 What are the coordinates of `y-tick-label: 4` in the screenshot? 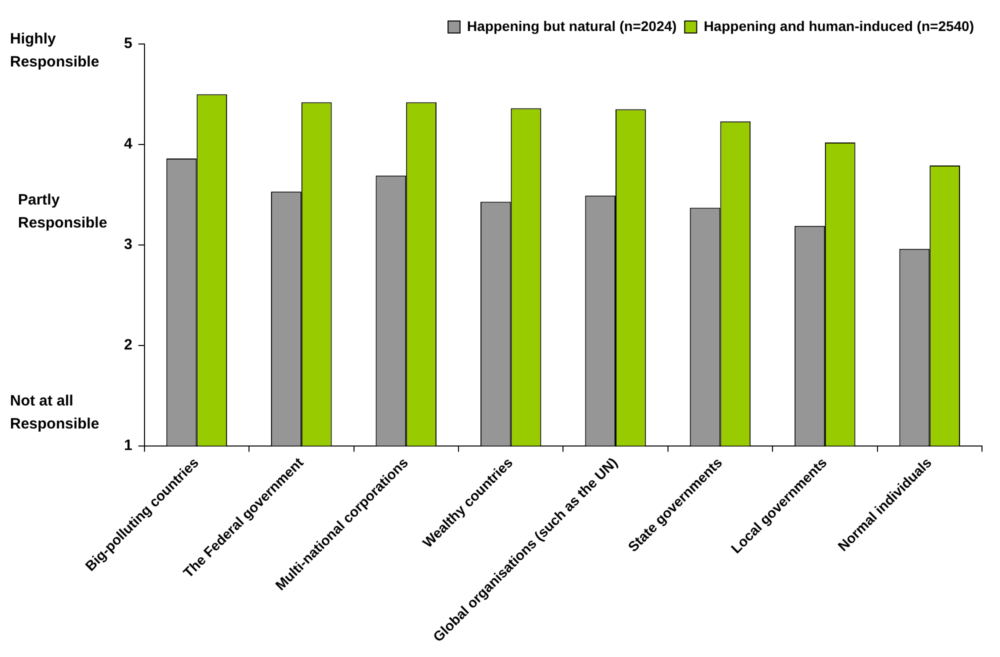 It's located at (128, 144).